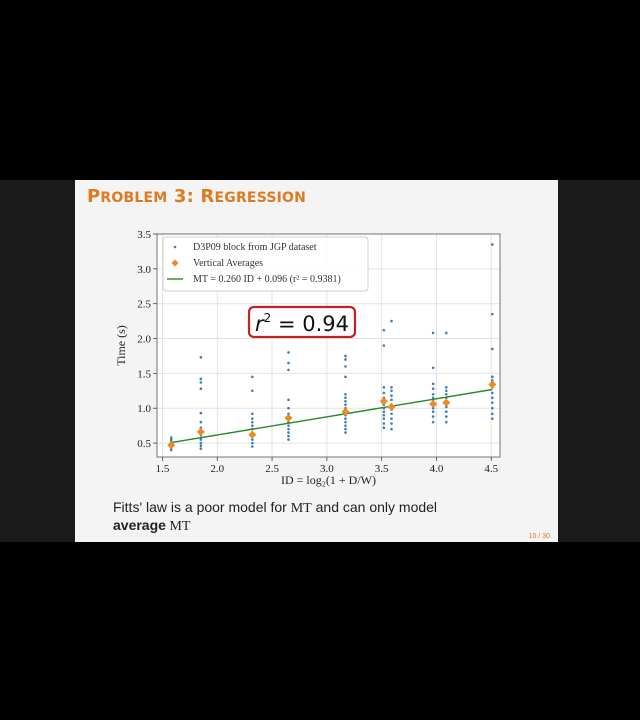  Describe the element at coordinates (37, 361) in the screenshot. I see `left-letterbox` at that location.